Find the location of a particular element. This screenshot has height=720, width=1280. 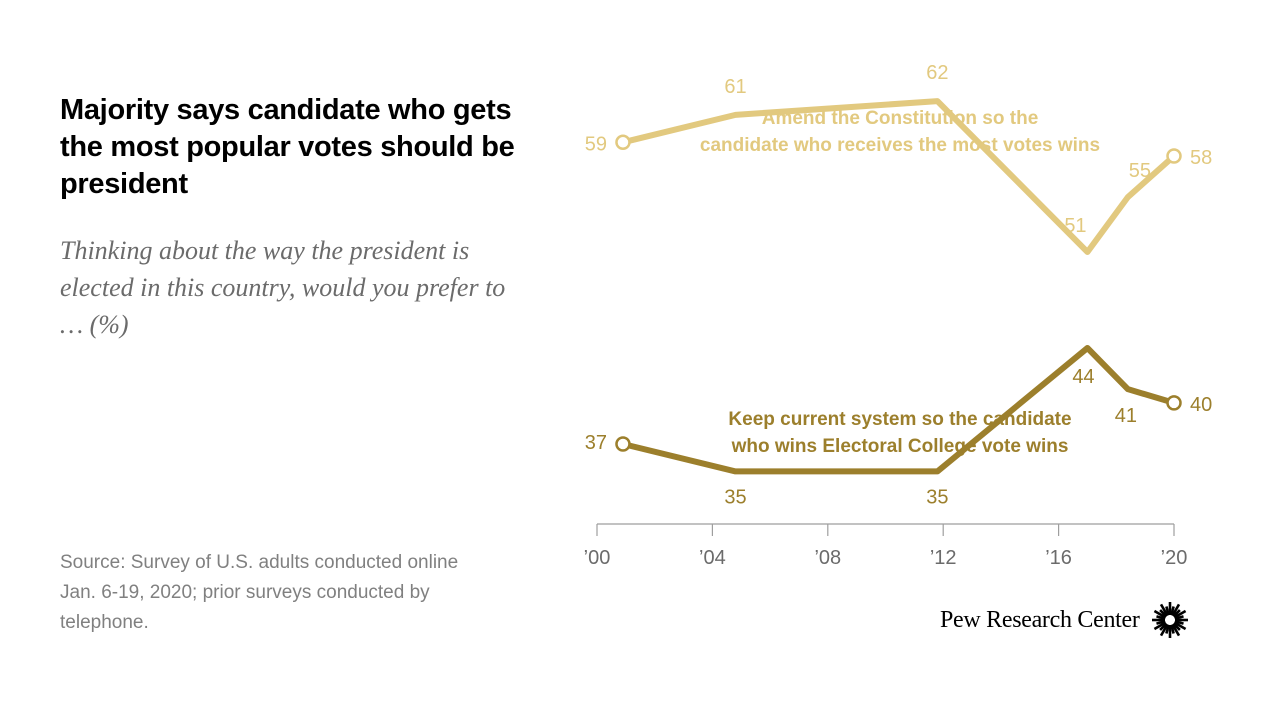

x-tick-label: ’08 is located at coordinates (827, 558).